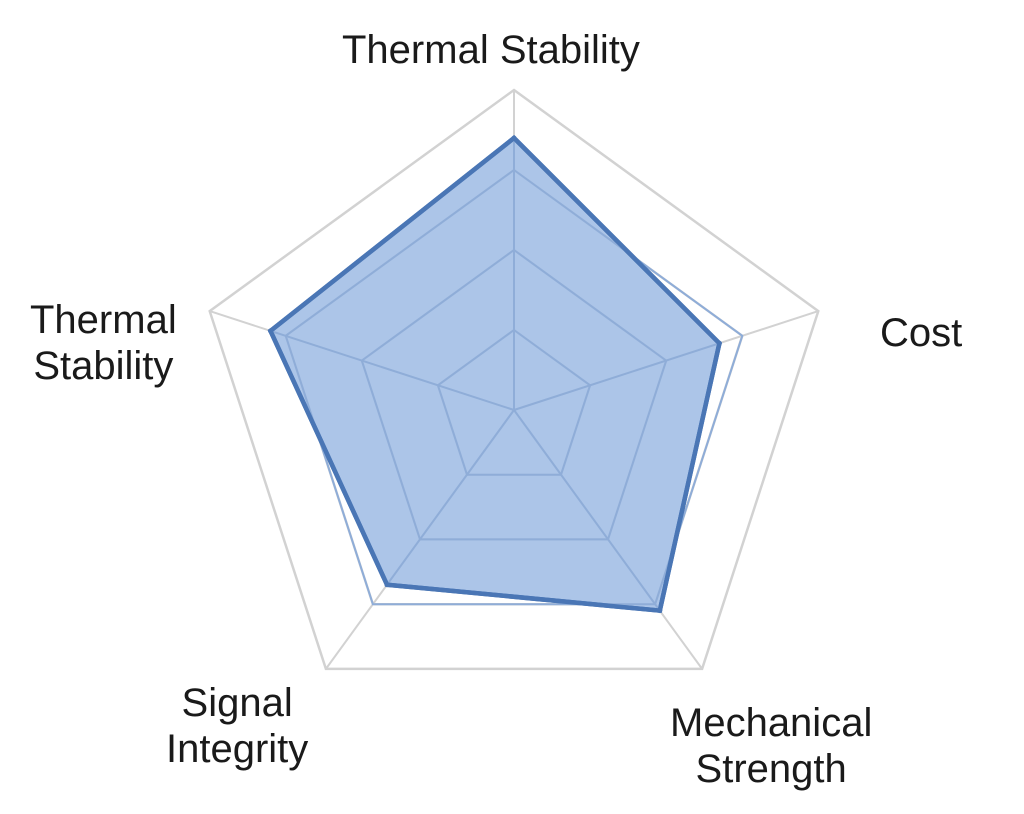  Describe the element at coordinates (771, 769) in the screenshot. I see `axis-label-line: Strength` at that location.